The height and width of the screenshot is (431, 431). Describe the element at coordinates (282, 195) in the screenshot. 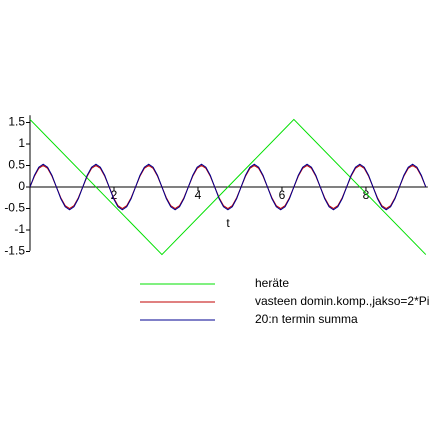

I see `x-tick-label: 6` at that location.